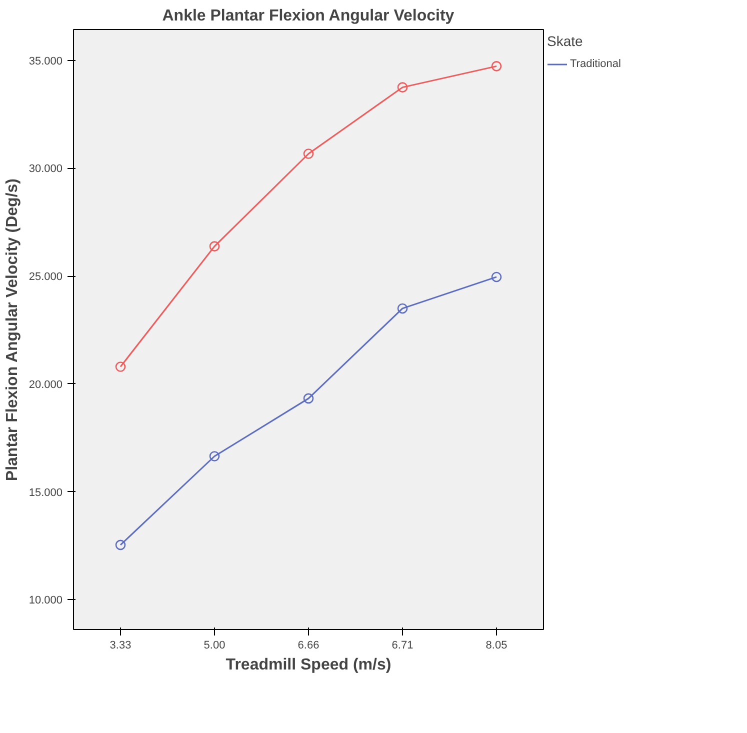 This screenshot has width=747, height=733. Describe the element at coordinates (215, 646) in the screenshot. I see `x-tick-label: 5.00` at that location.